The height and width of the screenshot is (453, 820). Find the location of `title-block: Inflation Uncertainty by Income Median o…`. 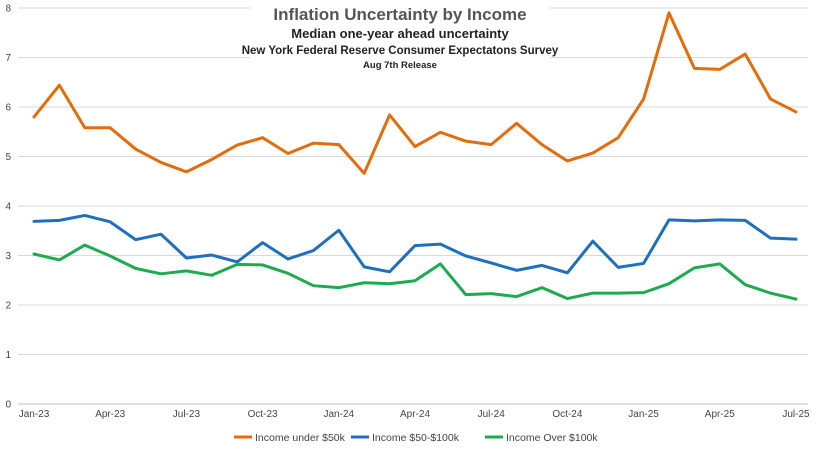

title-block: Inflation Uncertainty by Income Median o… is located at coordinates (400, 38).